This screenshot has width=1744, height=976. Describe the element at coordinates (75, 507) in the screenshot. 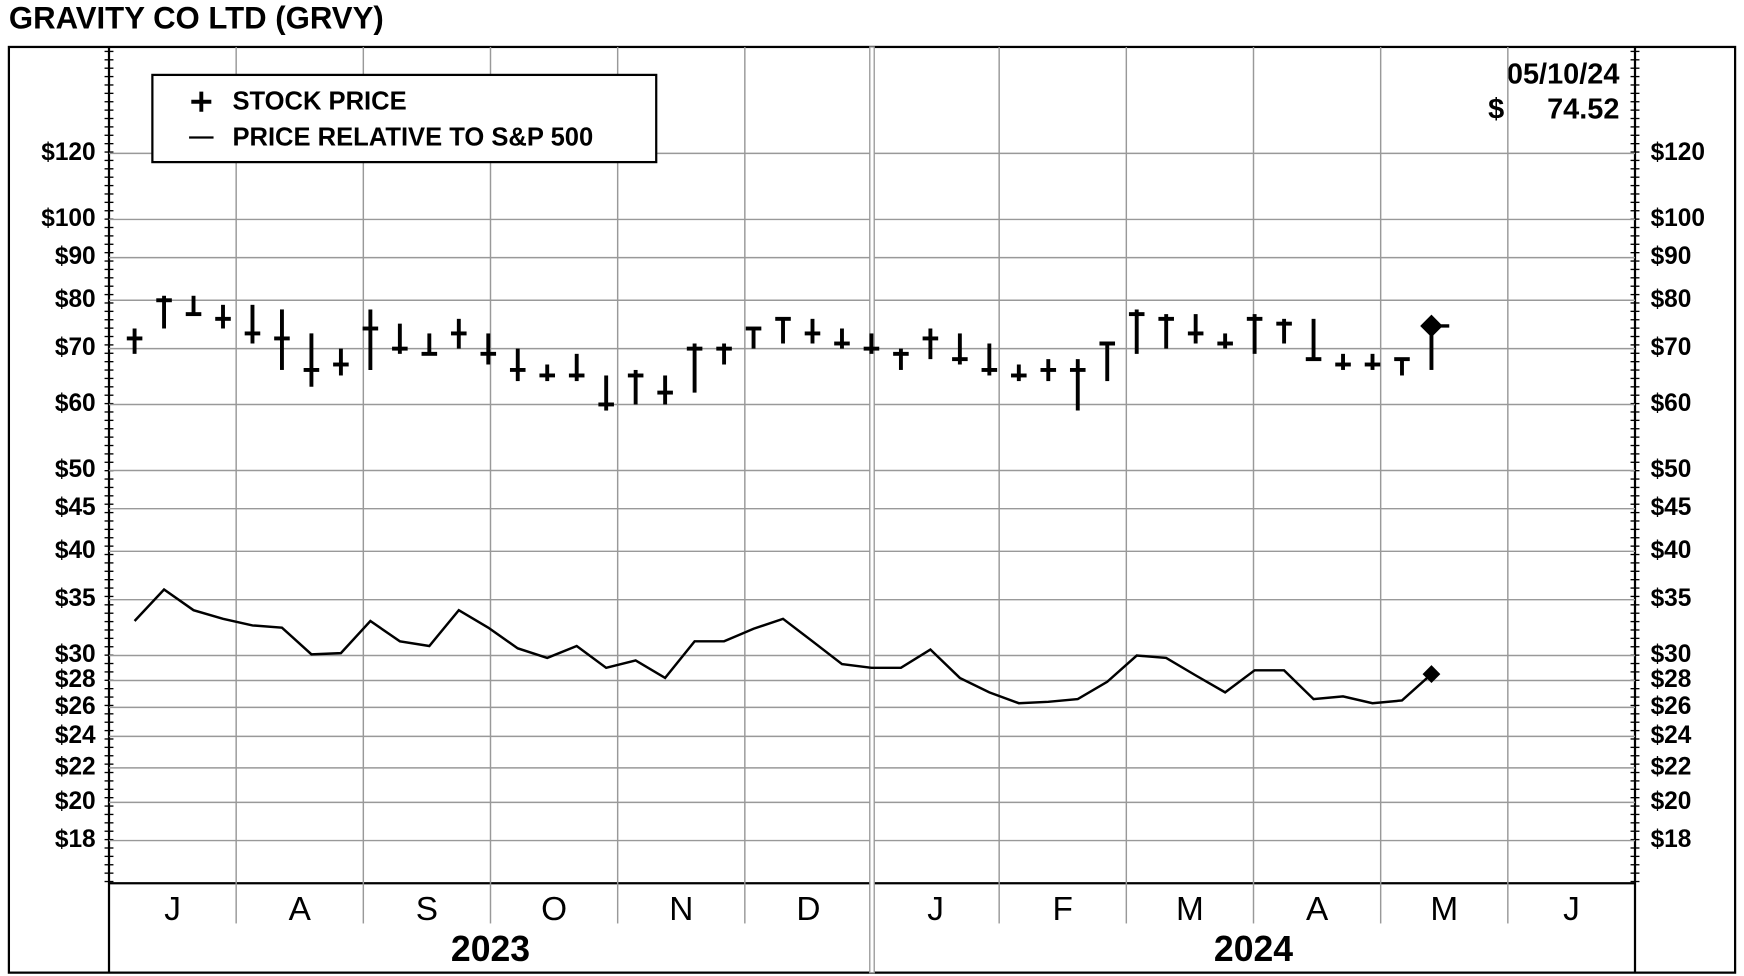

I see `y-tick-label: $45` at that location.